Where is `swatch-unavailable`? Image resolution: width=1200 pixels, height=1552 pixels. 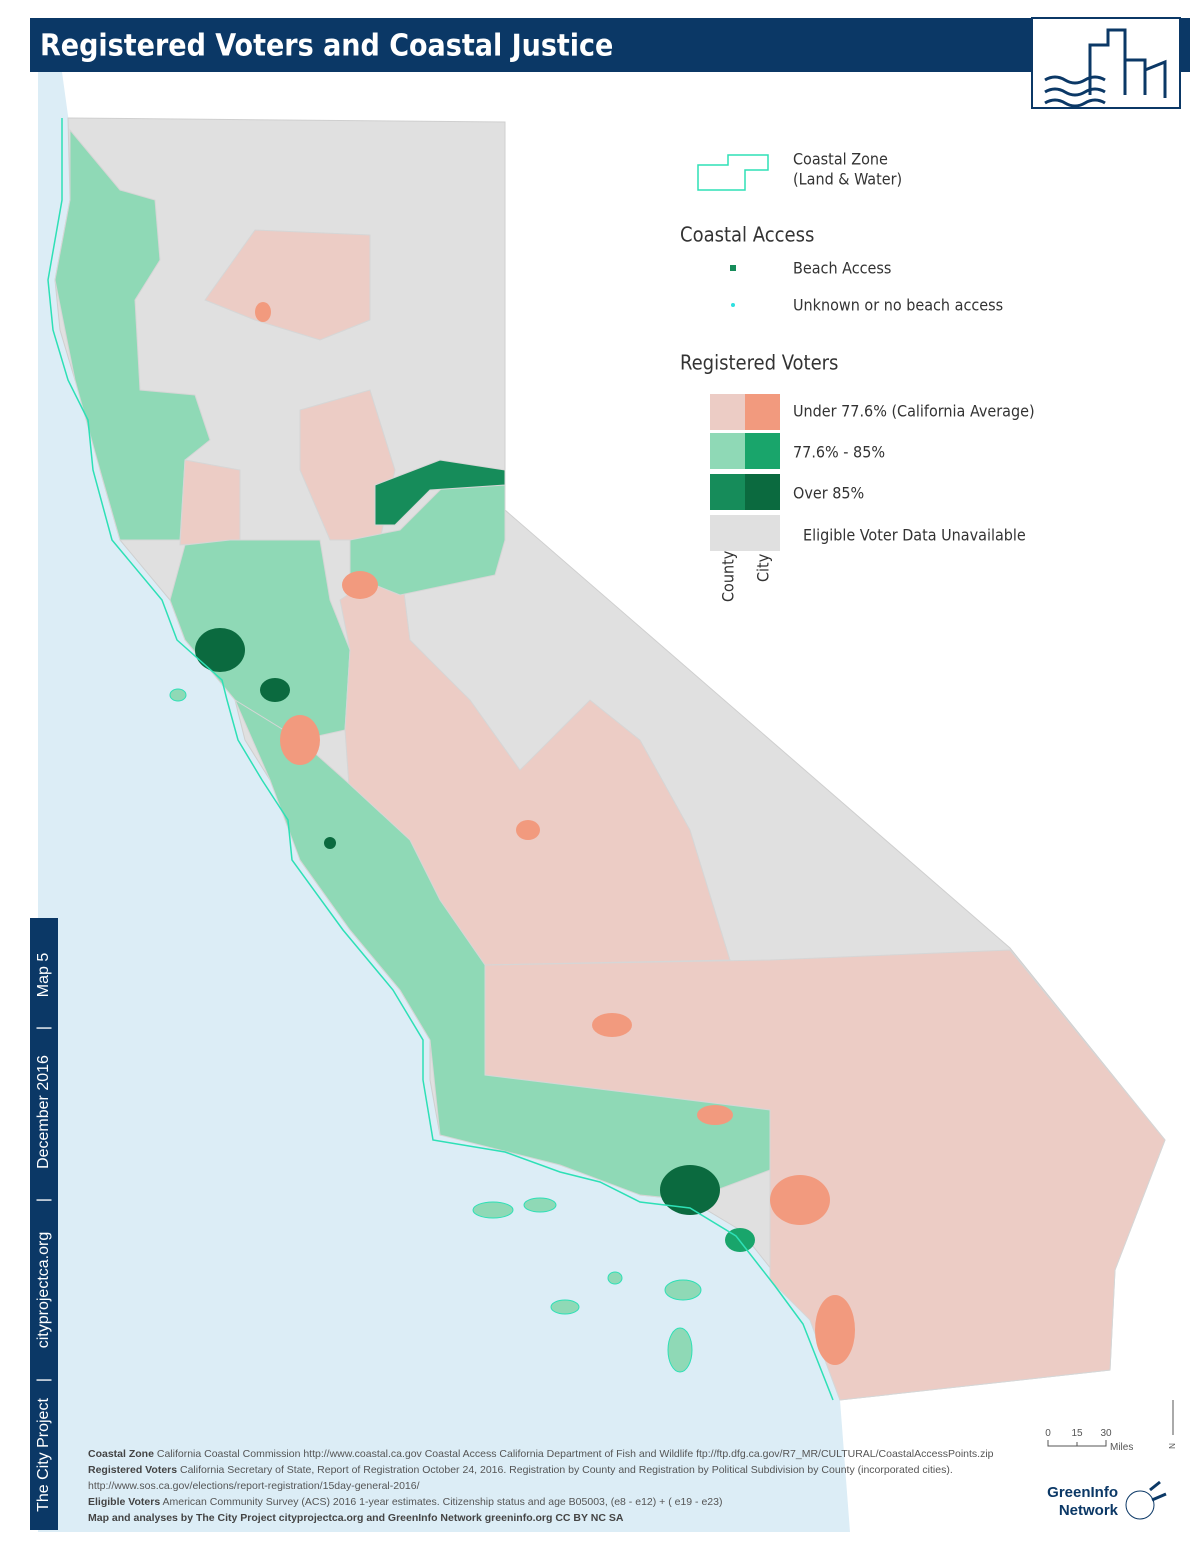 swatch-unavailable is located at coordinates (745, 533).